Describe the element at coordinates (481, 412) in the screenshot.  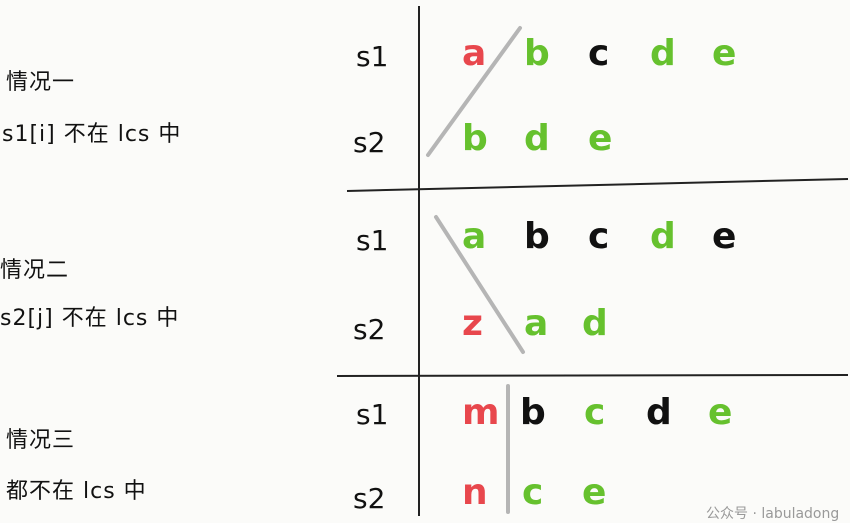
I see `char-s1: m` at that location.